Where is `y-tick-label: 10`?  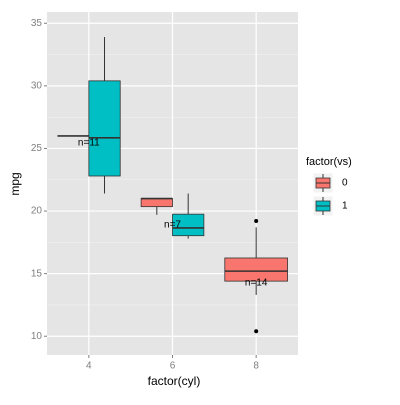
y-tick-label: 10 is located at coordinates (37, 336).